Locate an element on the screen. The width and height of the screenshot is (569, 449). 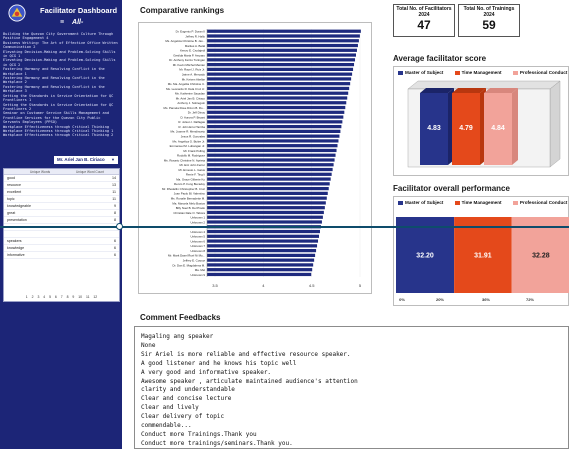
divider-handle is located at coordinates (119, 226).